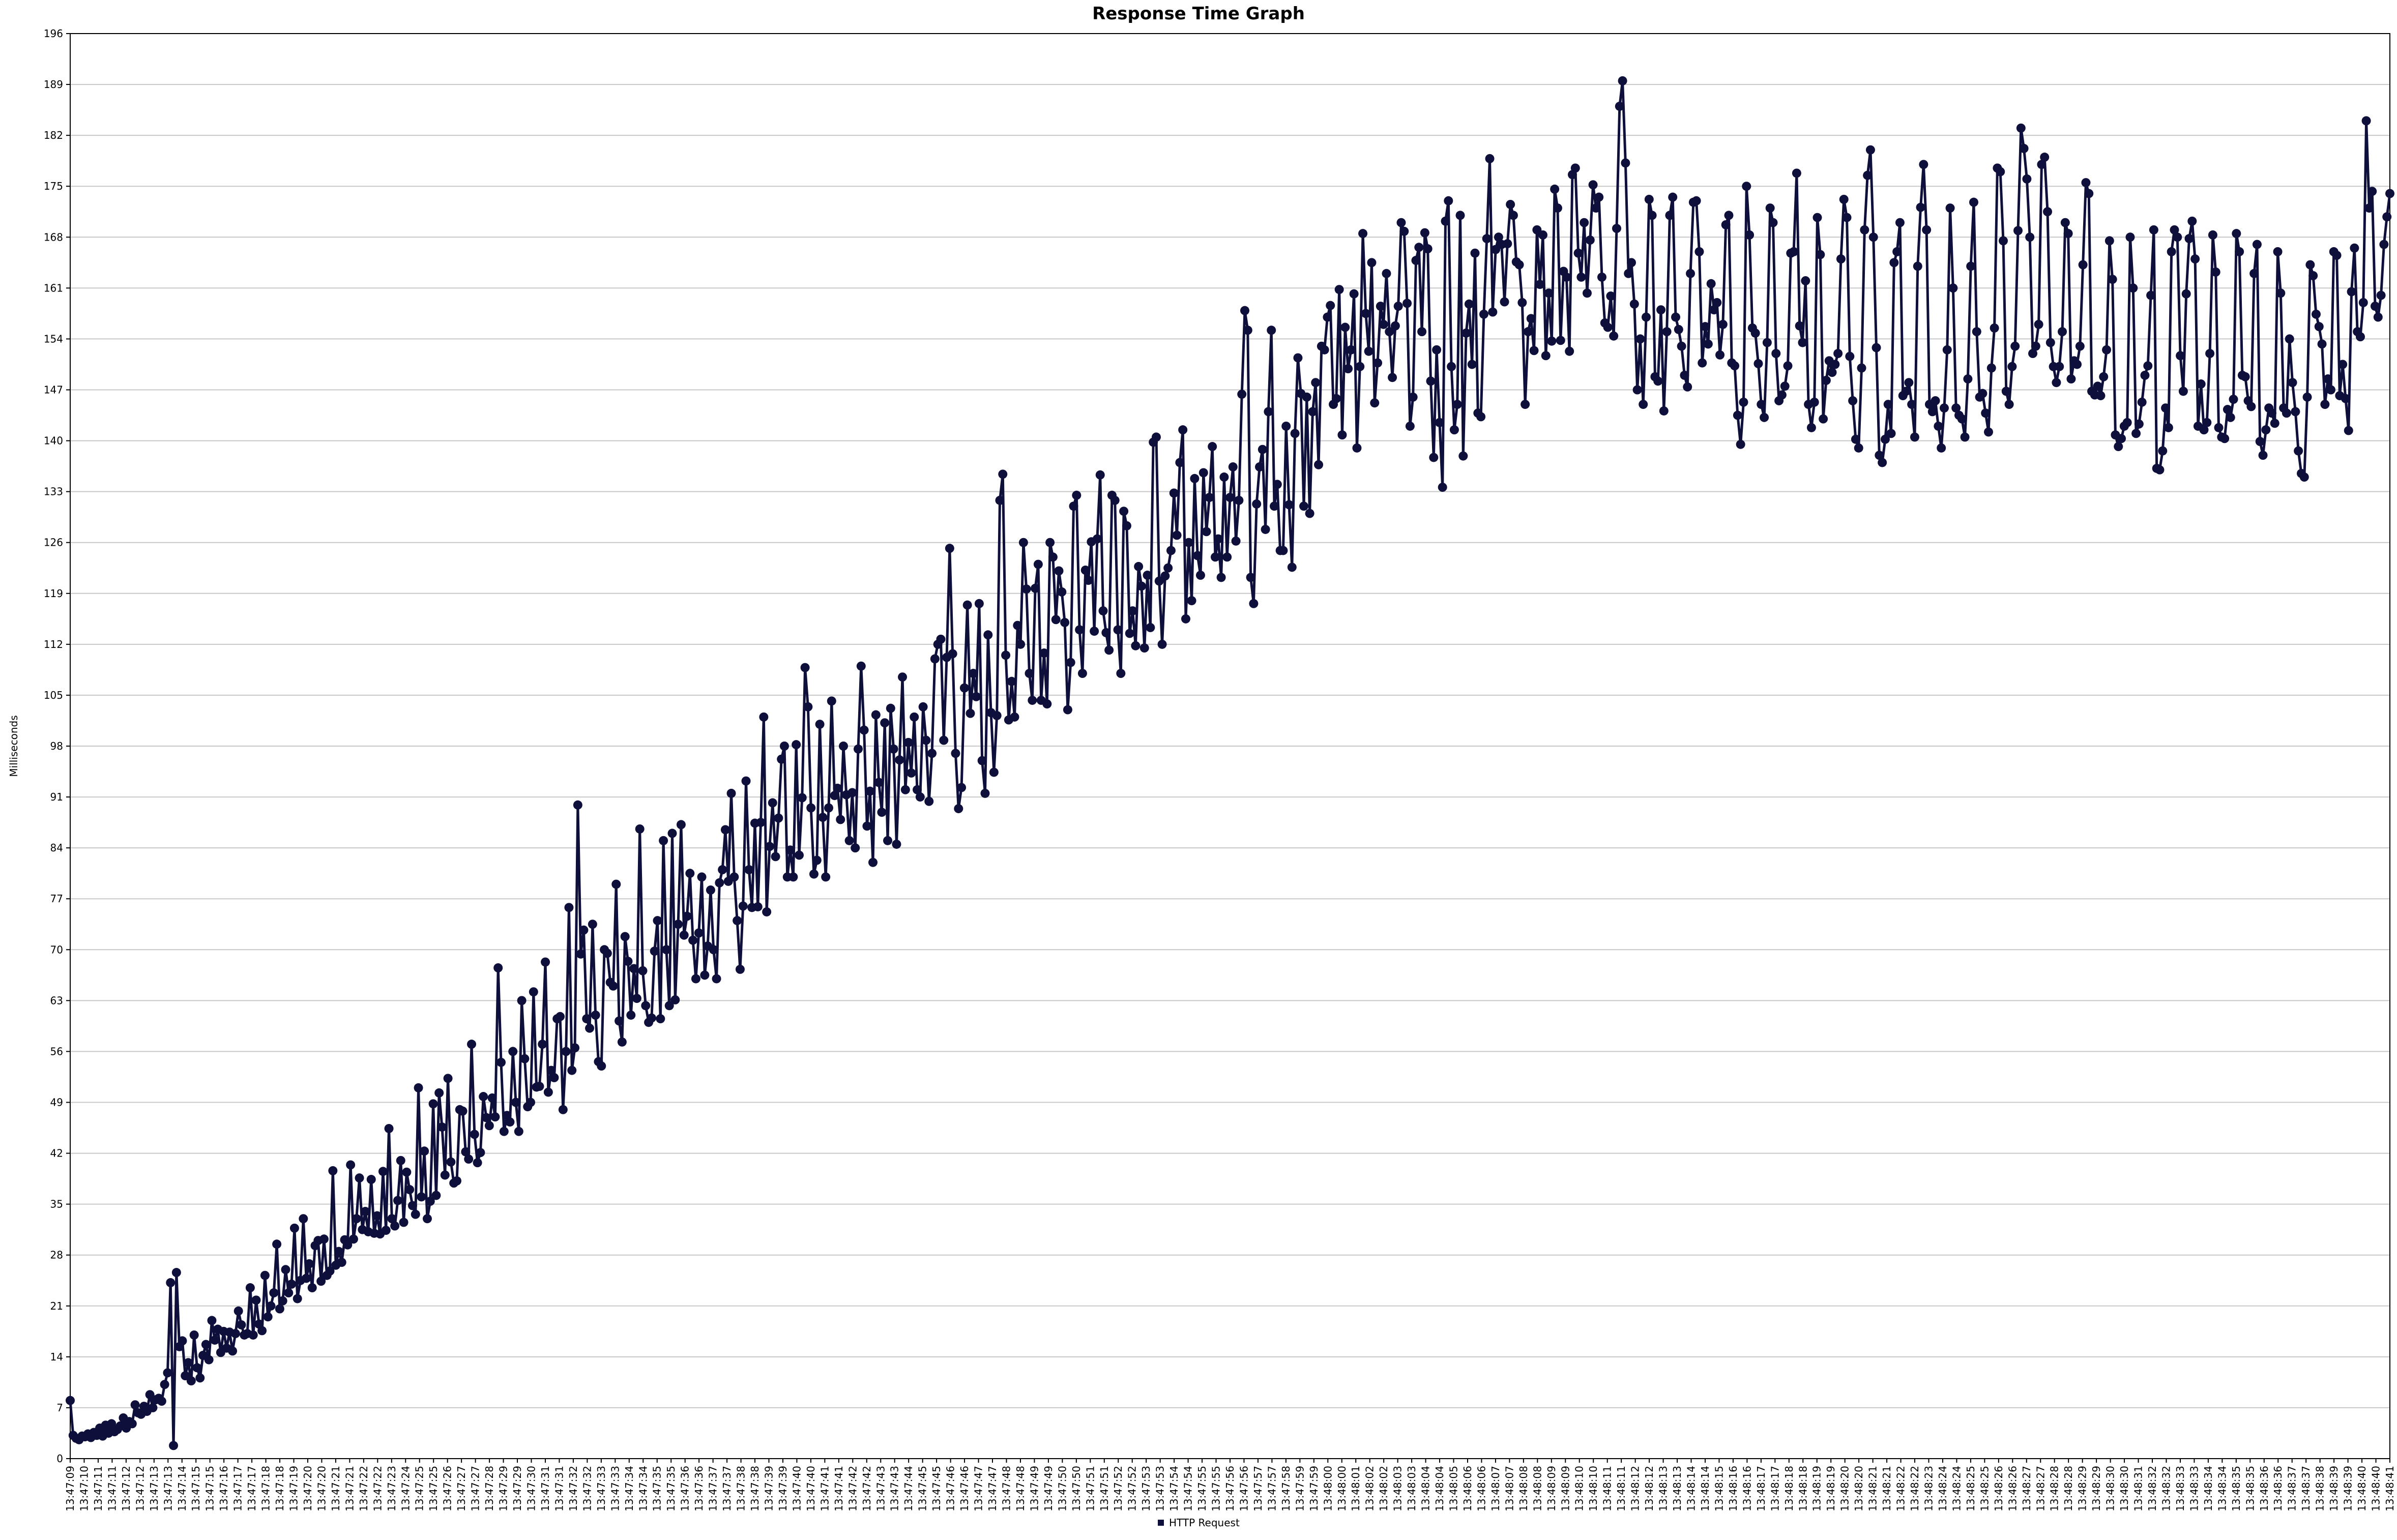 The image size is (2397, 1540). What do you see at coordinates (2124, 1489) in the screenshot?
I see `x-tick-label: 13:48:30` at bounding box center [2124, 1489].